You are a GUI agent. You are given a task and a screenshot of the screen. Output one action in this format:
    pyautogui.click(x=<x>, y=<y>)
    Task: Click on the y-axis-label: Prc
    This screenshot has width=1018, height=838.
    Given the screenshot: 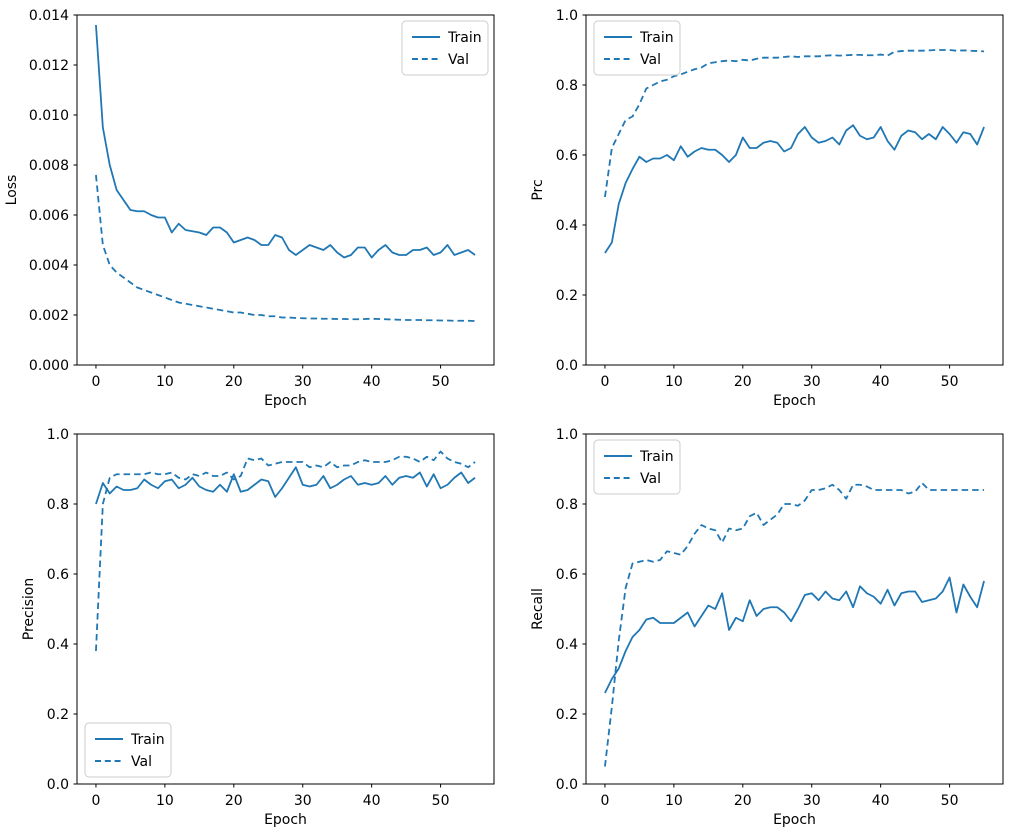 What is the action you would take?
    pyautogui.click(x=538, y=189)
    